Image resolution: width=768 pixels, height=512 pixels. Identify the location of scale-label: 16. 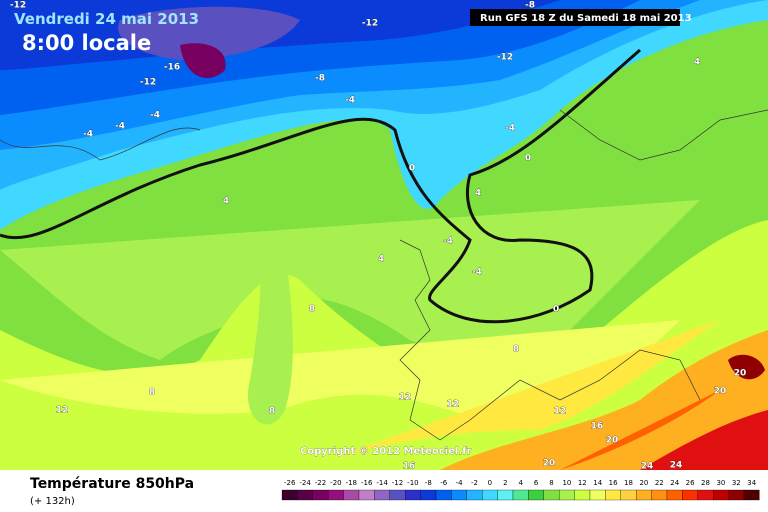
(613, 483).